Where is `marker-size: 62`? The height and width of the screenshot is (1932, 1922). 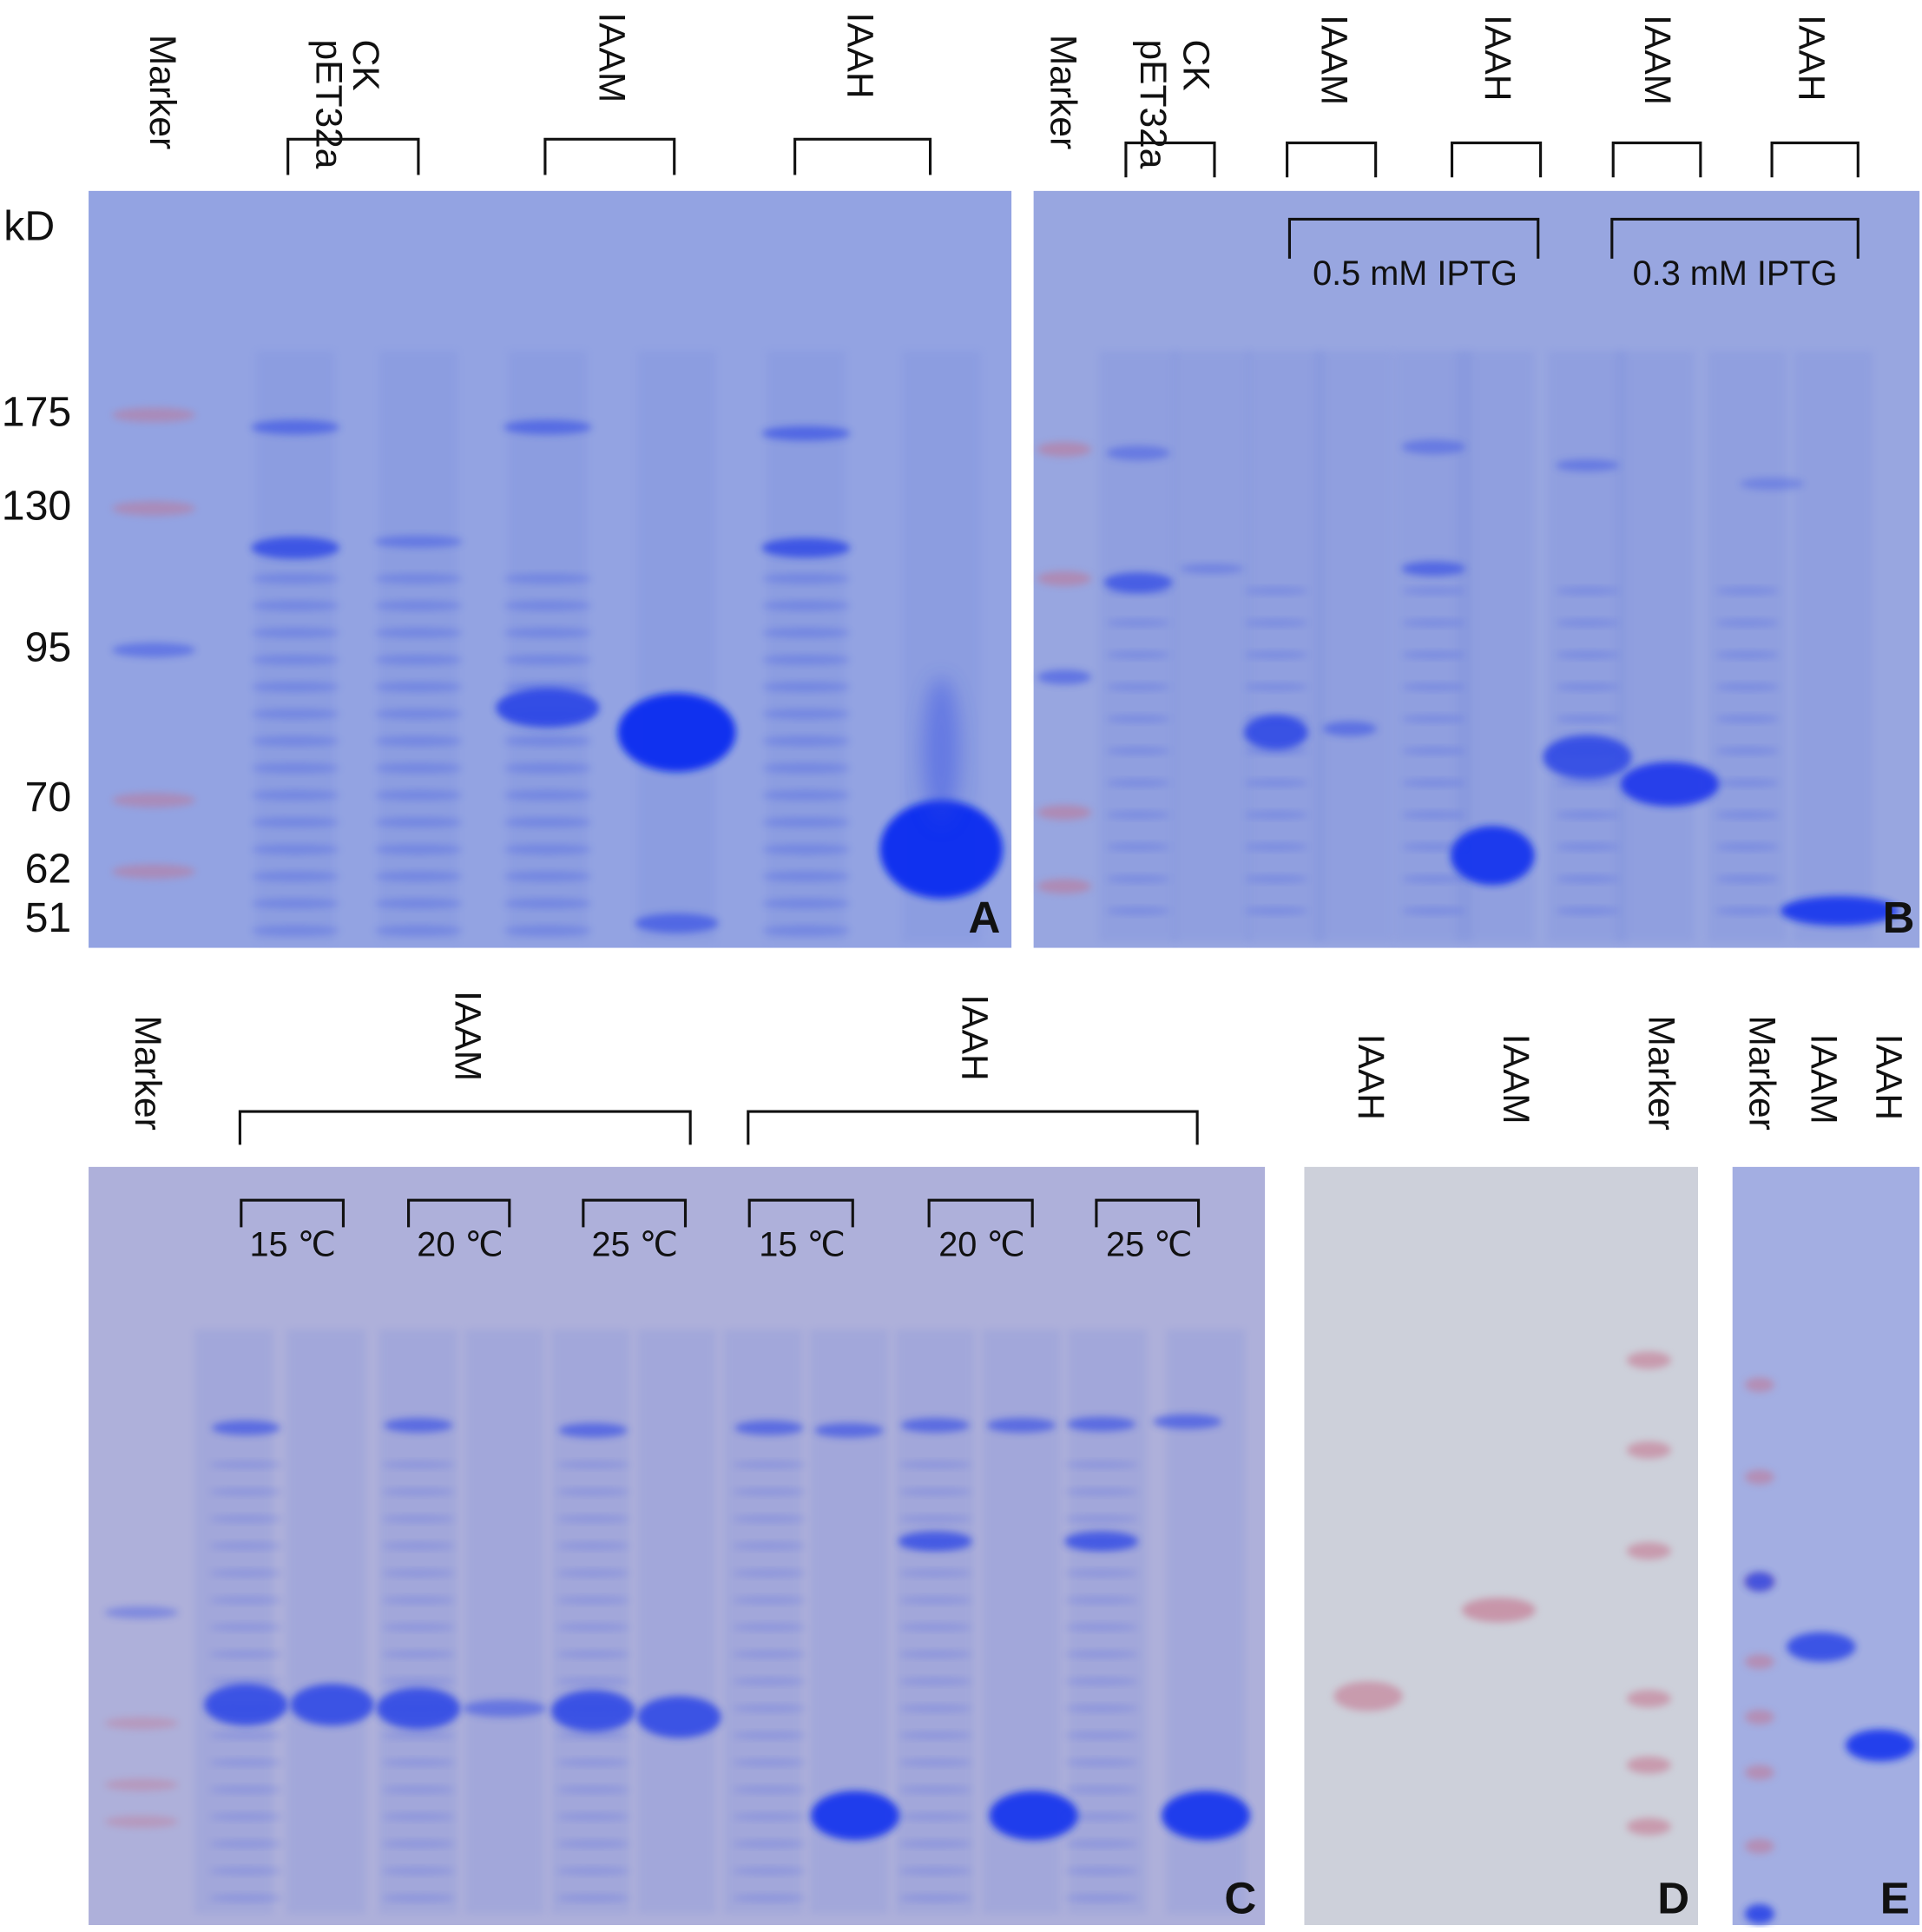
marker-size: 62 is located at coordinates (48, 868).